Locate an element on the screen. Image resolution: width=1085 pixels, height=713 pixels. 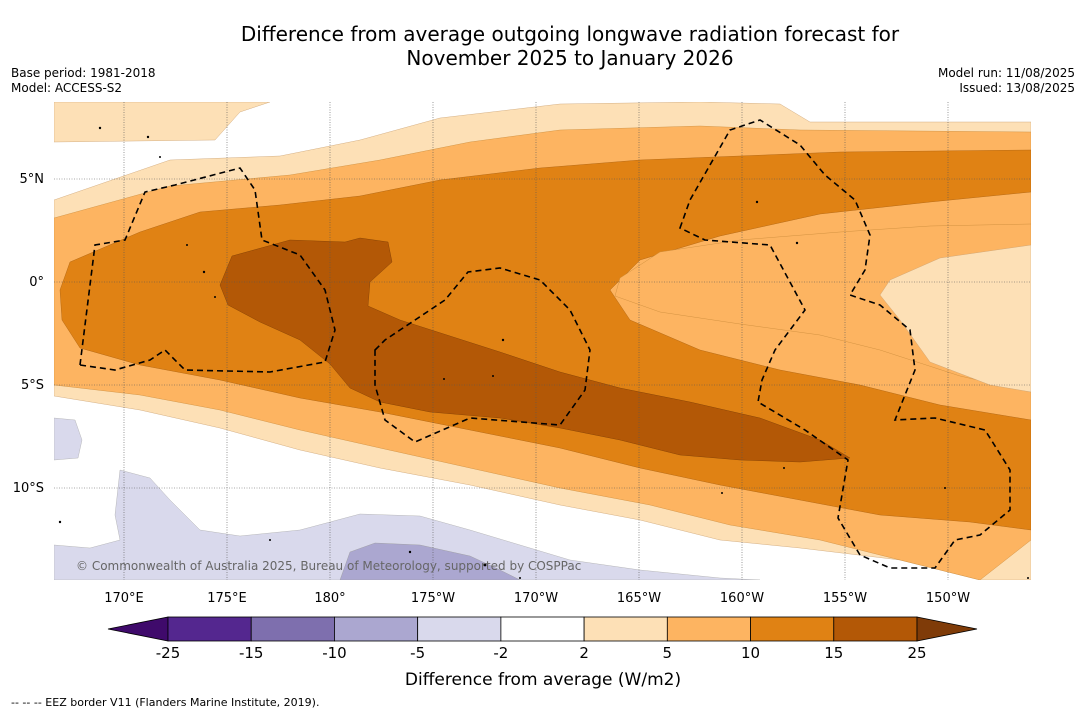
lon-label: 155°W is located at coordinates (845, 598).